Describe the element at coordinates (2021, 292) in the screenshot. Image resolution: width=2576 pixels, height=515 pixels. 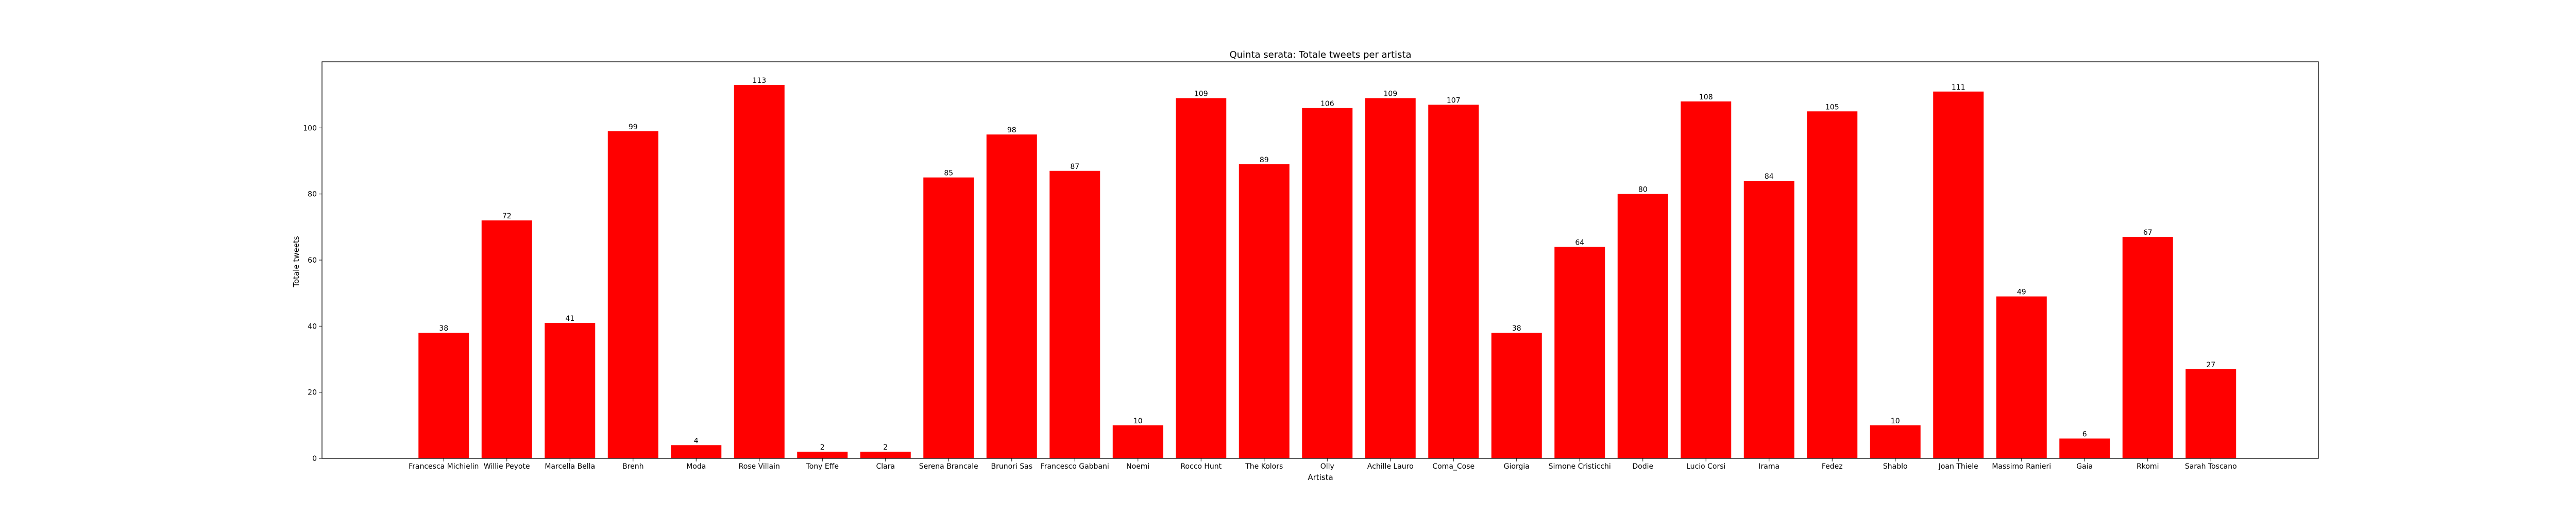
I see `bar-value-label: 49` at that location.